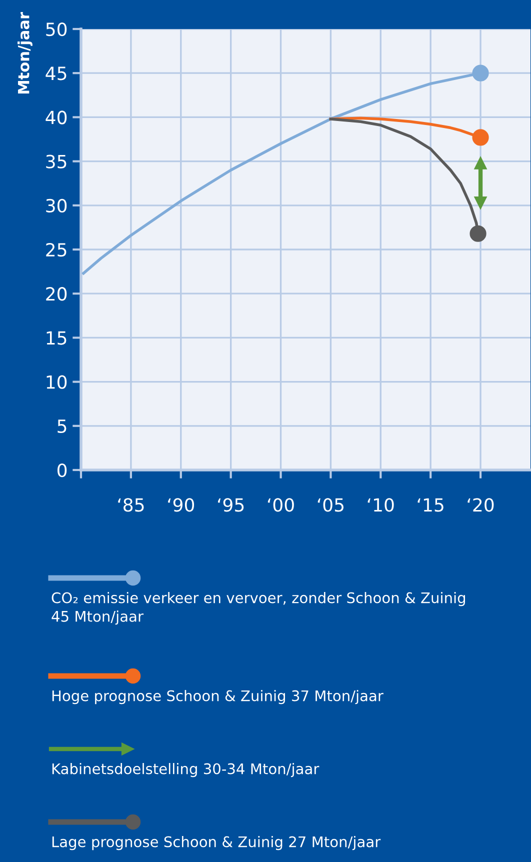  I want to click on legend-label: Lage prognose Schoon & Zuinig 27 Mton/jaar, so click(216, 843).